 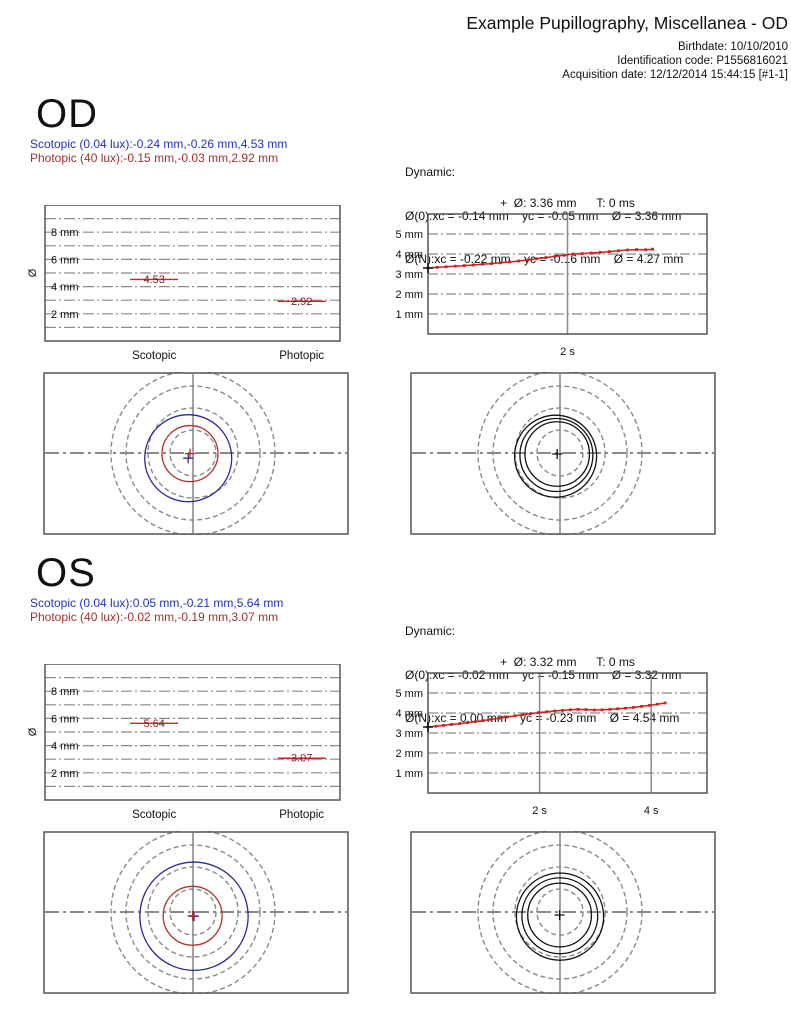 I want to click on os-static-pupil-map, so click(x=196, y=912).